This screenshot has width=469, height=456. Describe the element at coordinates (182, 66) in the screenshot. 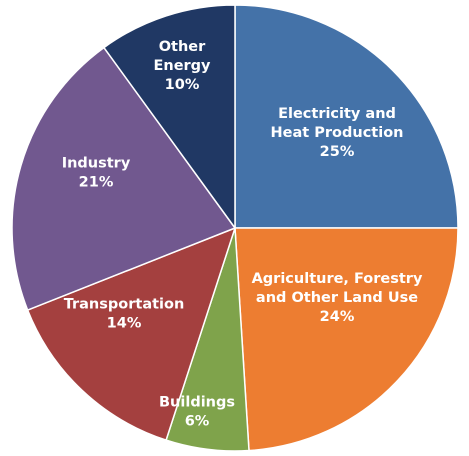

I see `slice-category-label-5-line-1: Energy` at that location.